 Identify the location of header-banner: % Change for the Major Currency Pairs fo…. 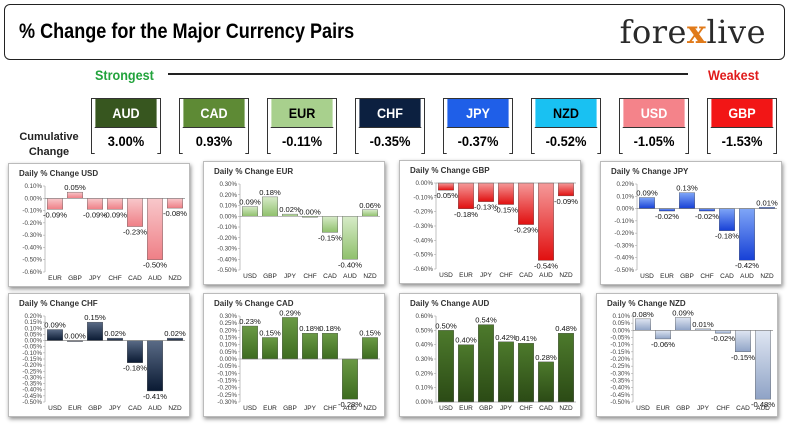
(394, 32).